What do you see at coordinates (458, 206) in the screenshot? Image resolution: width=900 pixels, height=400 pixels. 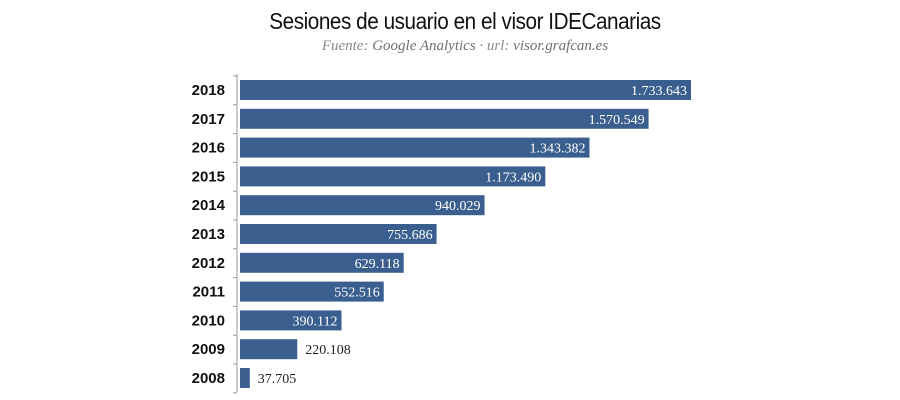 I see `data-label: 940.029` at bounding box center [458, 206].